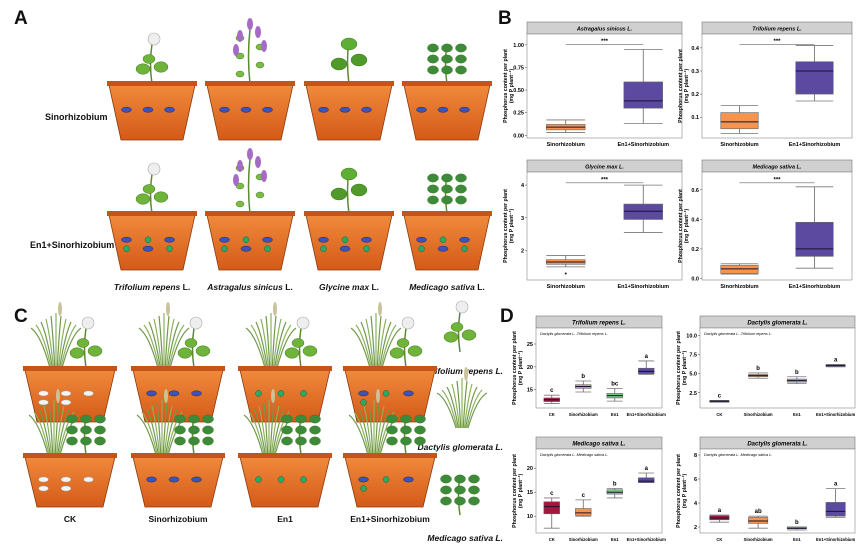 This screenshot has width=865, height=560. Describe the element at coordinates (249, 287) in the screenshot. I see `species-label-astragalus: Astragalus sinicus L.` at that location.